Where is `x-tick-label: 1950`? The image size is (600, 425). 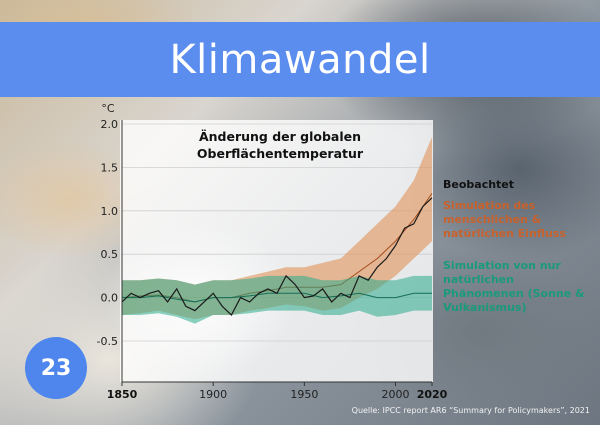 x-tick-label: 1950 is located at coordinates (304, 394).